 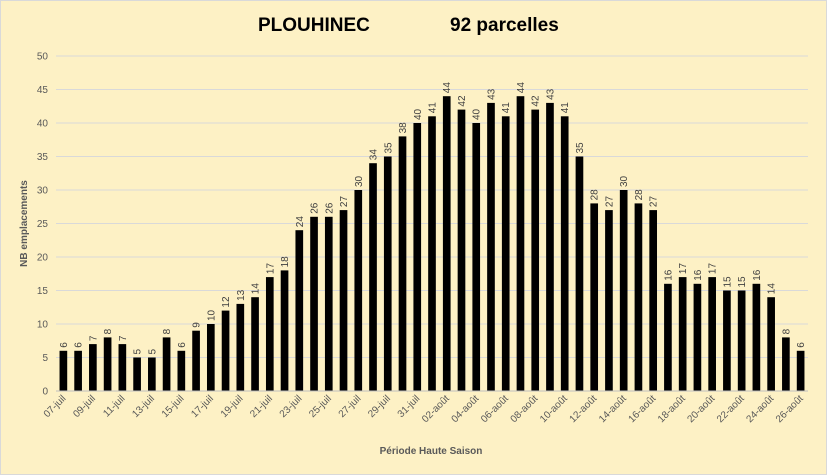 I want to click on data-label: 9, so click(x=197, y=325).